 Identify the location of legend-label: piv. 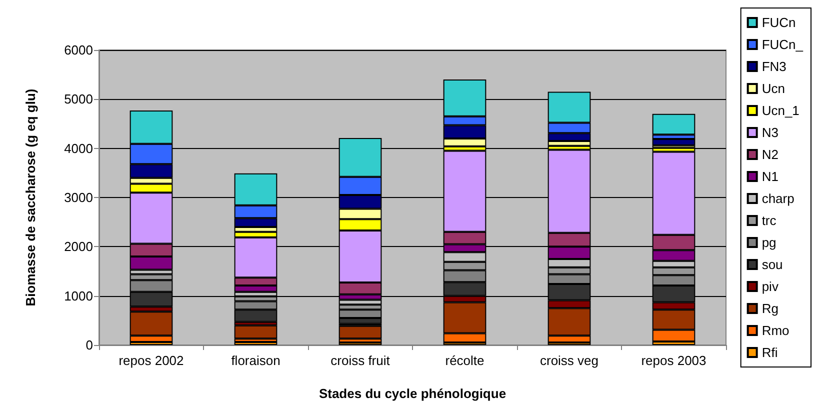
(770, 286).